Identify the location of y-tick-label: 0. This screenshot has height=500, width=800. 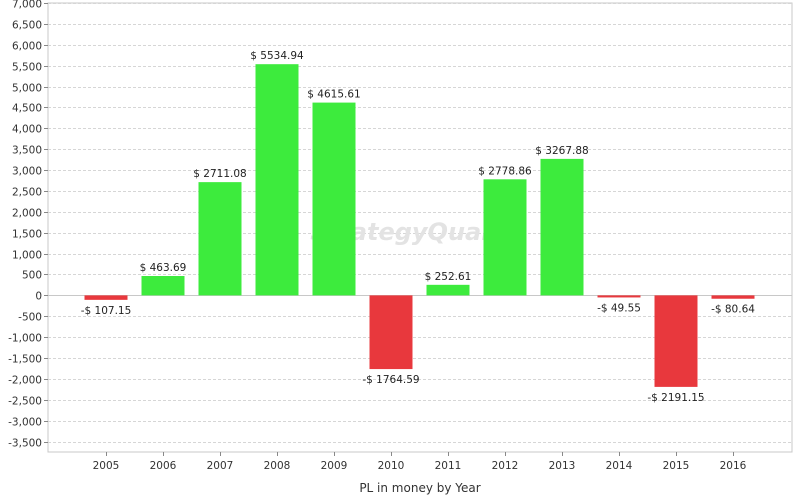
(38, 297).